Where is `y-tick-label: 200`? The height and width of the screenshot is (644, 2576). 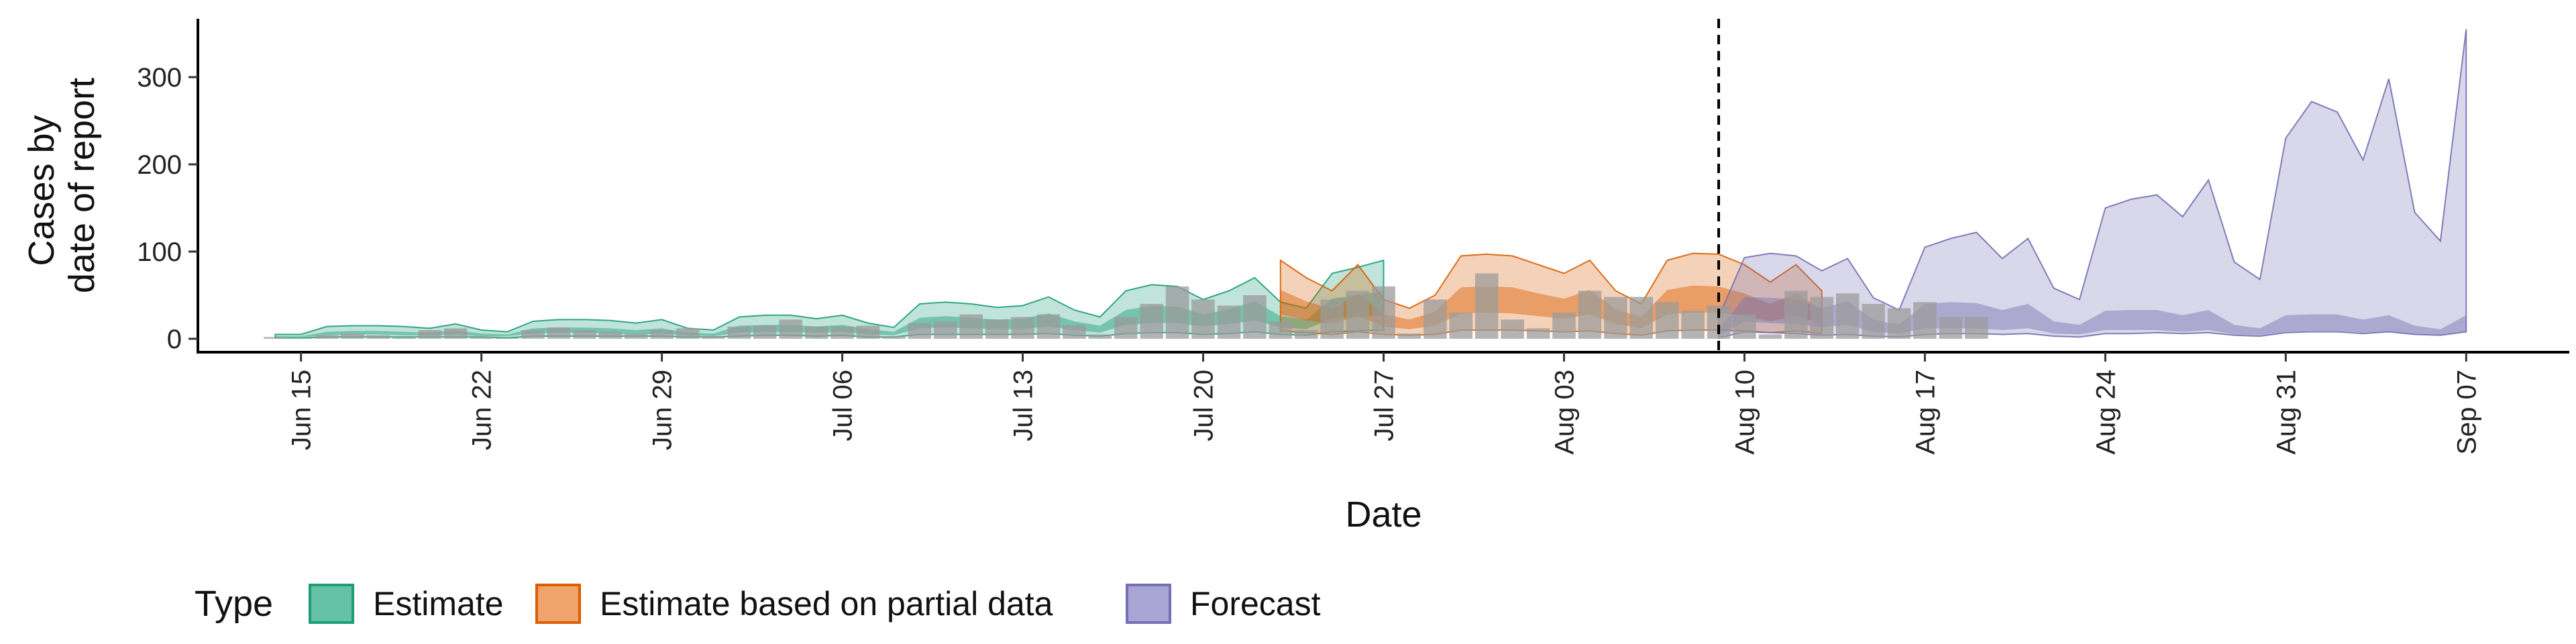 y-tick-label: 200 is located at coordinates (159, 165).